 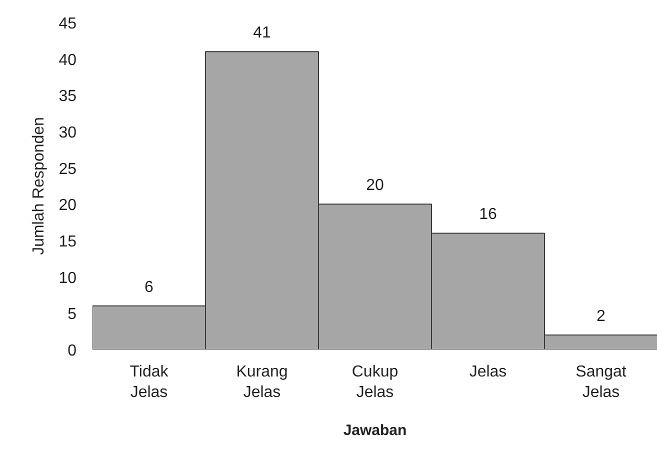 I want to click on x-tick-label: Cukup Jelas, so click(x=375, y=382).